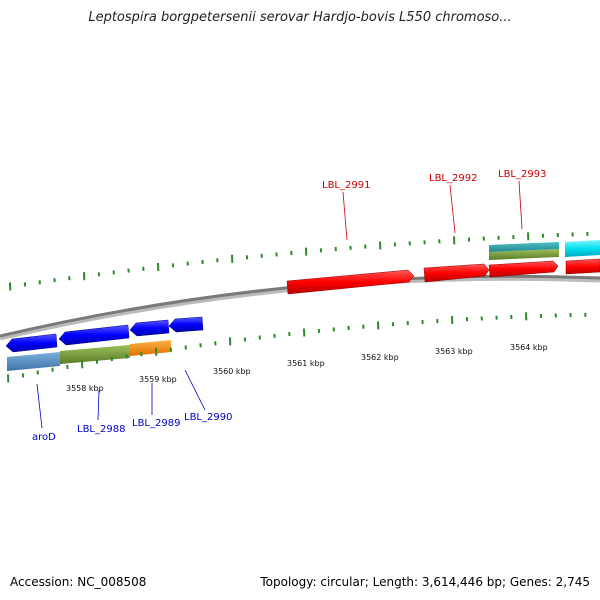 The height and width of the screenshot is (600, 600). Describe the element at coordinates (297, 347) in the screenshot. I see `inner-scale-ticks` at that location.